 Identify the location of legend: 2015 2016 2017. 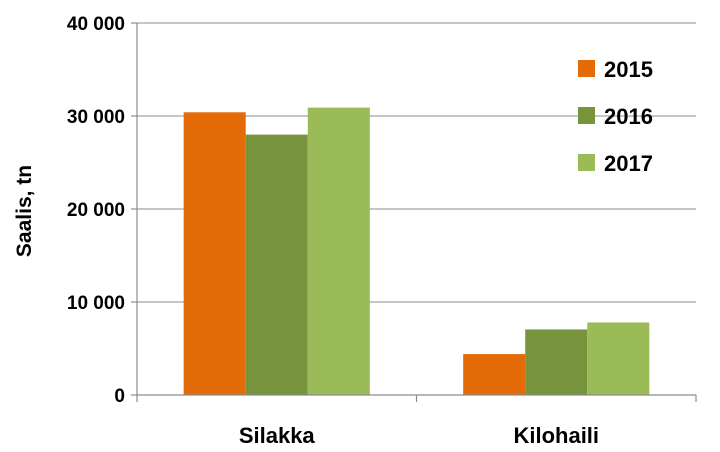
(615, 116).